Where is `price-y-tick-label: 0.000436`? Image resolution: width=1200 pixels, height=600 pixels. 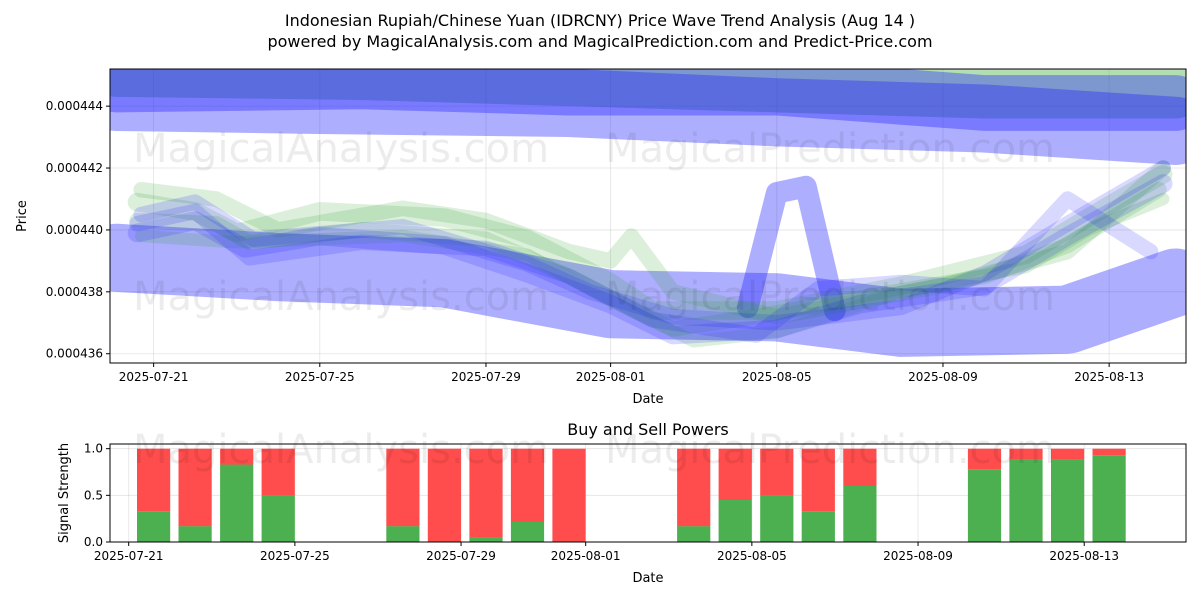 price-y-tick-label: 0.000436 is located at coordinates (74, 354).